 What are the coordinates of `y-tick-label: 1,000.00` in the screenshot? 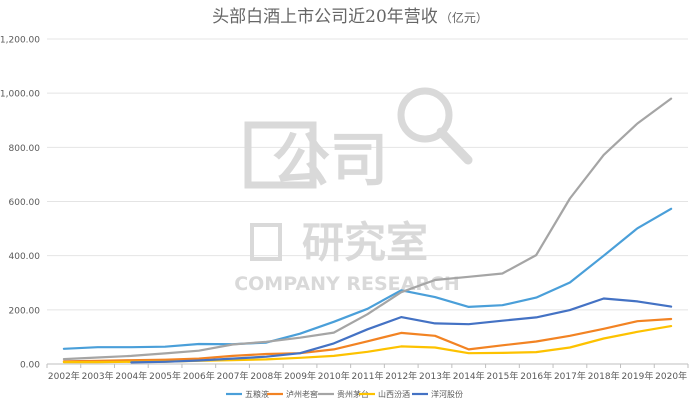 It's located at (20, 95).